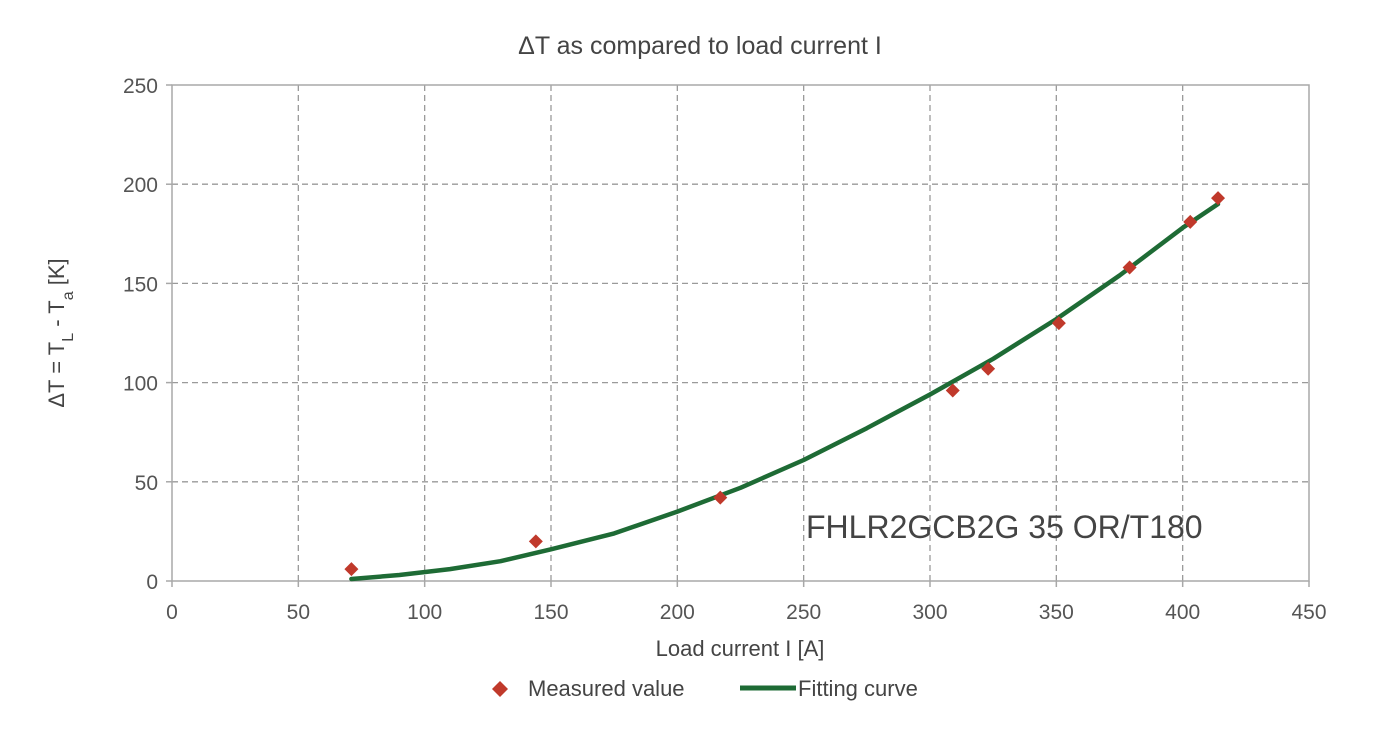  I want to click on x-tick-label: 300, so click(929, 612).